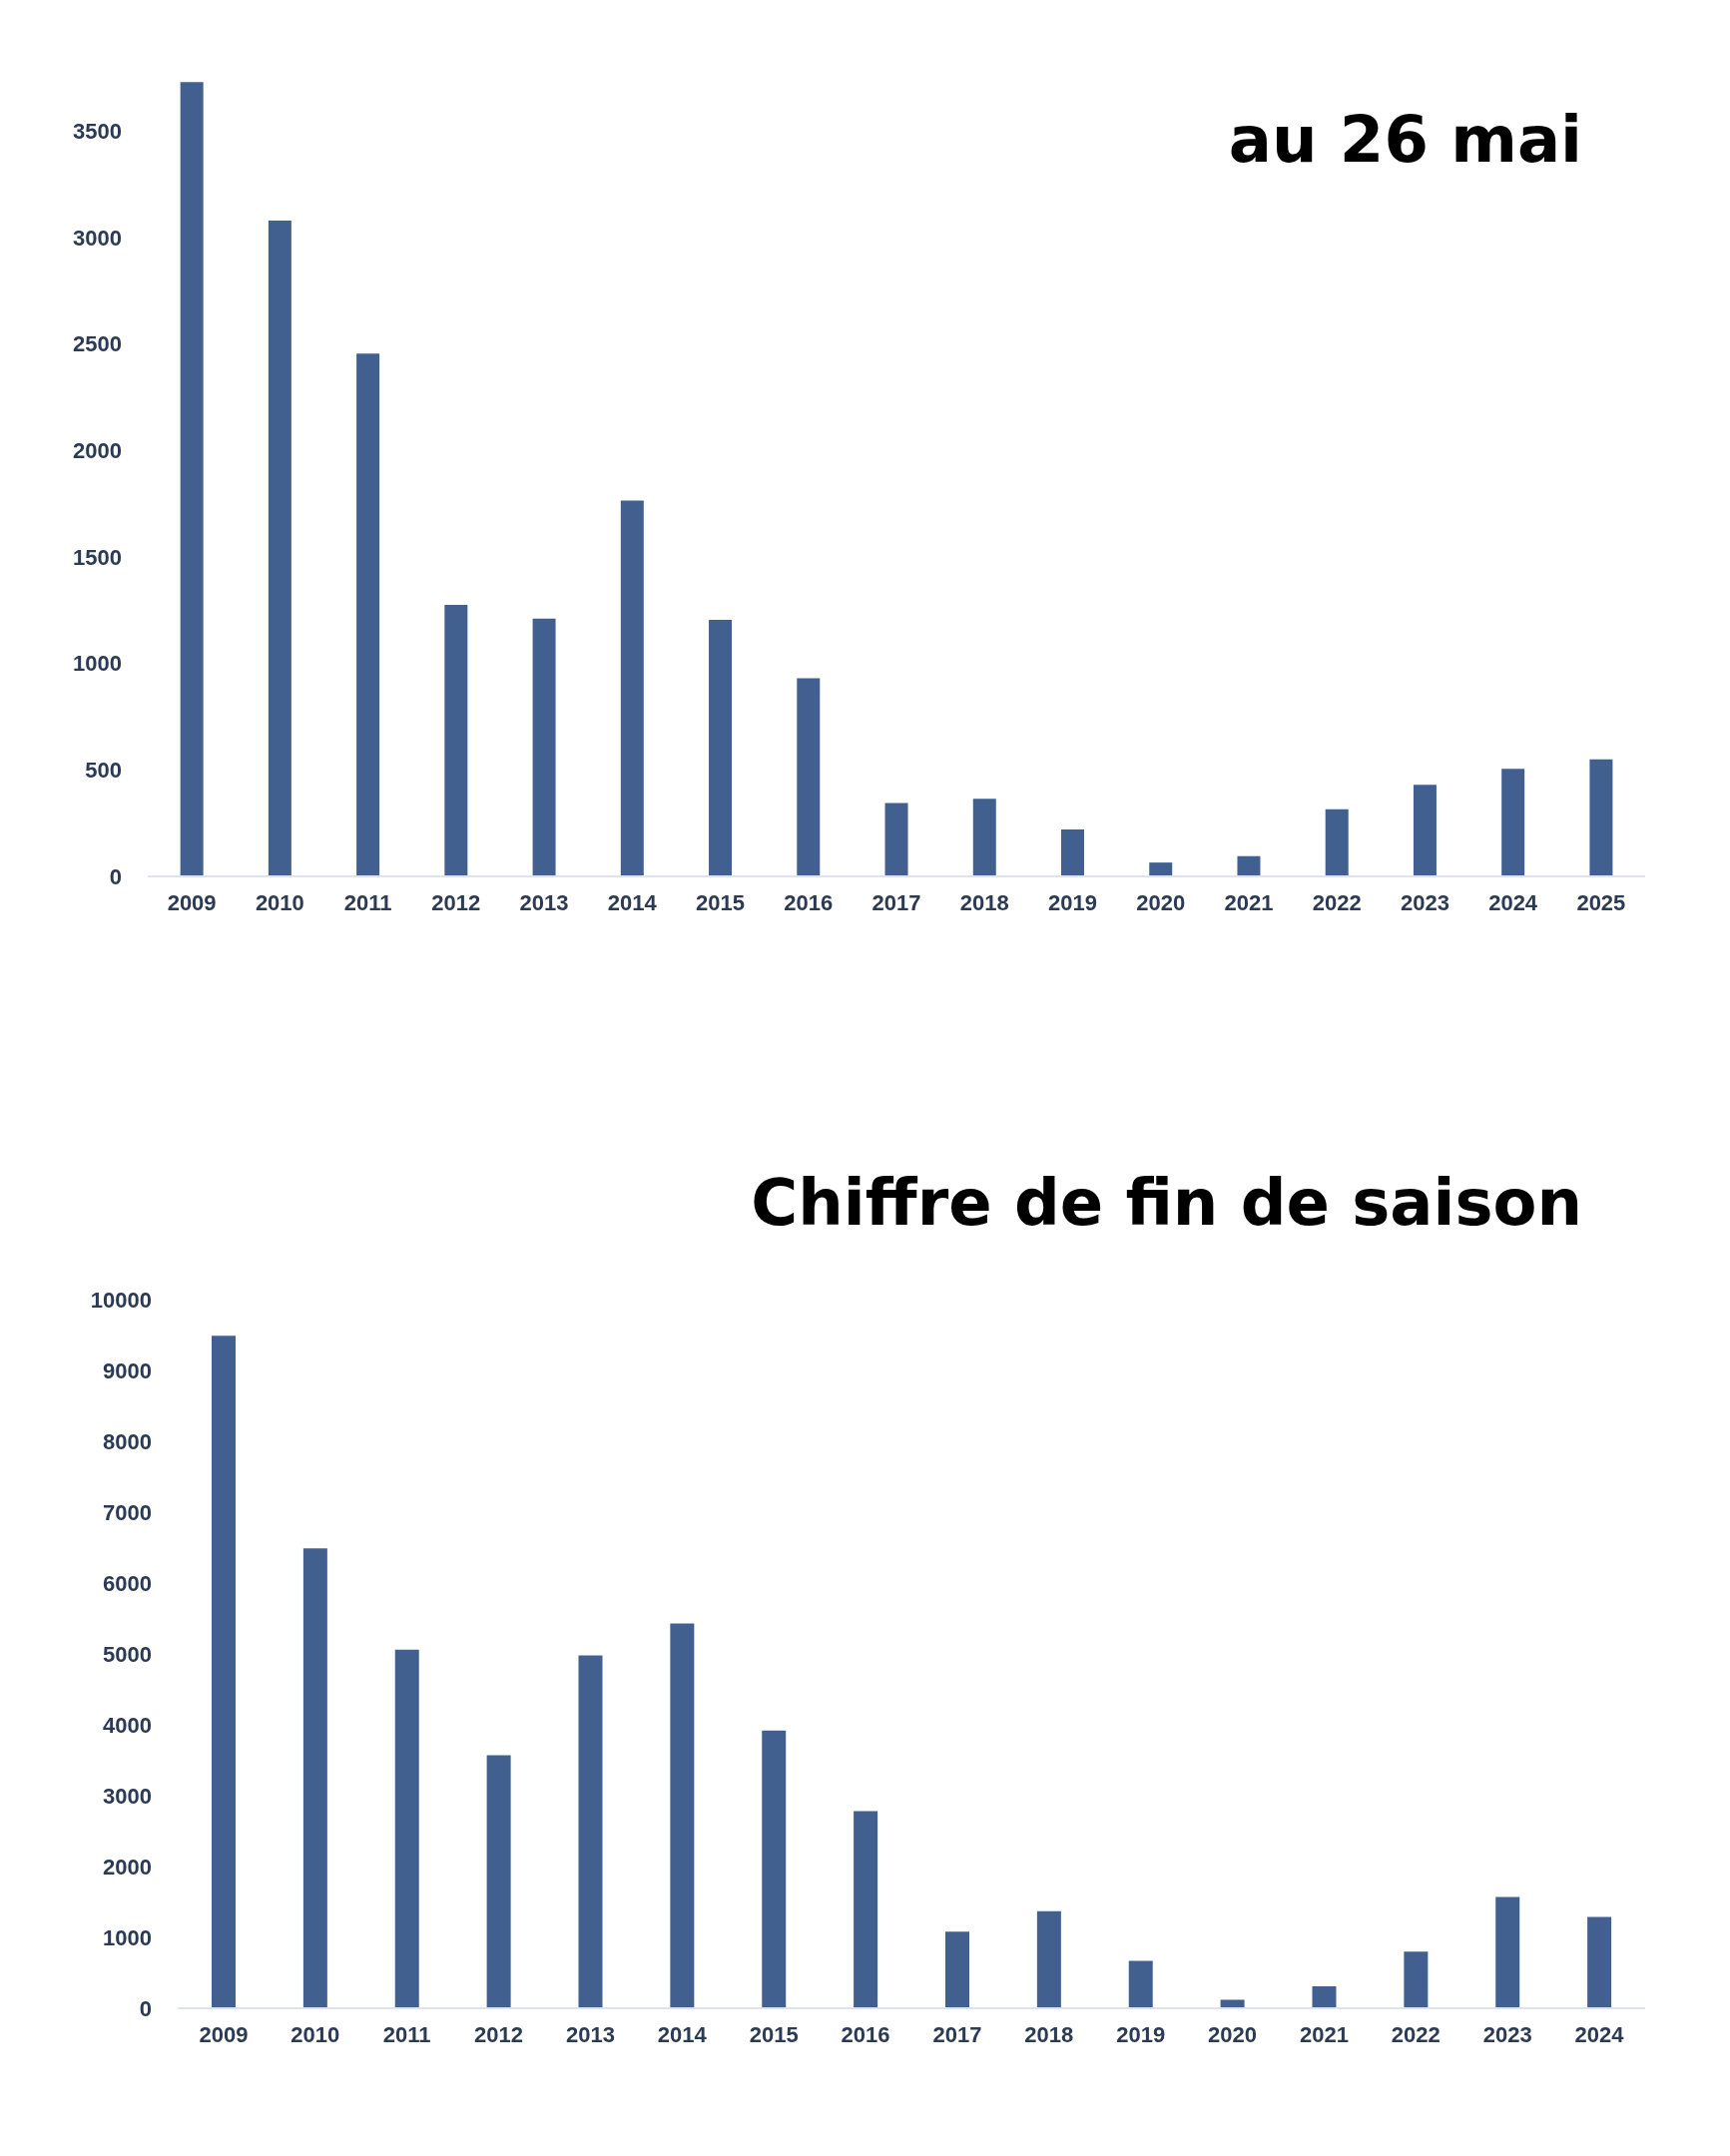 The image size is (1730, 2156). Describe the element at coordinates (1167, 1203) in the screenshot. I see `chart-title: Chiffre de fin de saison` at that location.